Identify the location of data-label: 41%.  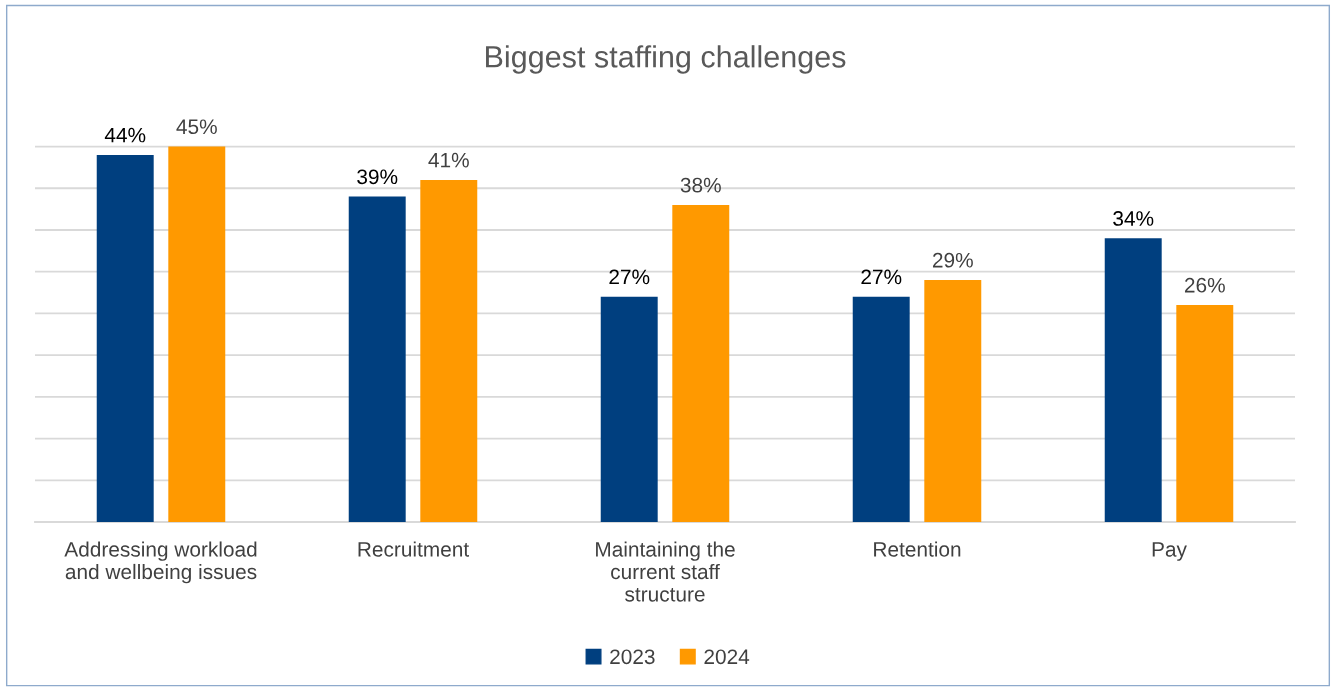
(448, 160).